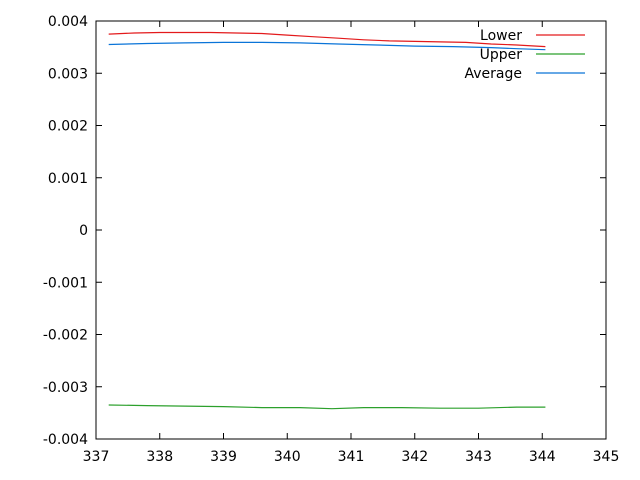 The width and height of the screenshot is (640, 480). Describe the element at coordinates (223, 457) in the screenshot. I see `x-tick-label: 339` at that location.